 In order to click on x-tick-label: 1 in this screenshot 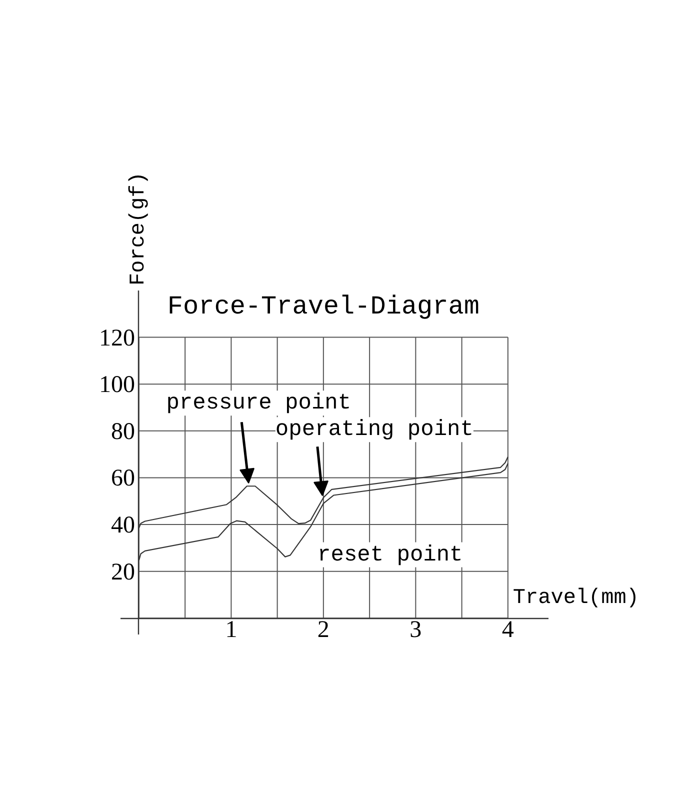, I will do `click(231, 630)`.